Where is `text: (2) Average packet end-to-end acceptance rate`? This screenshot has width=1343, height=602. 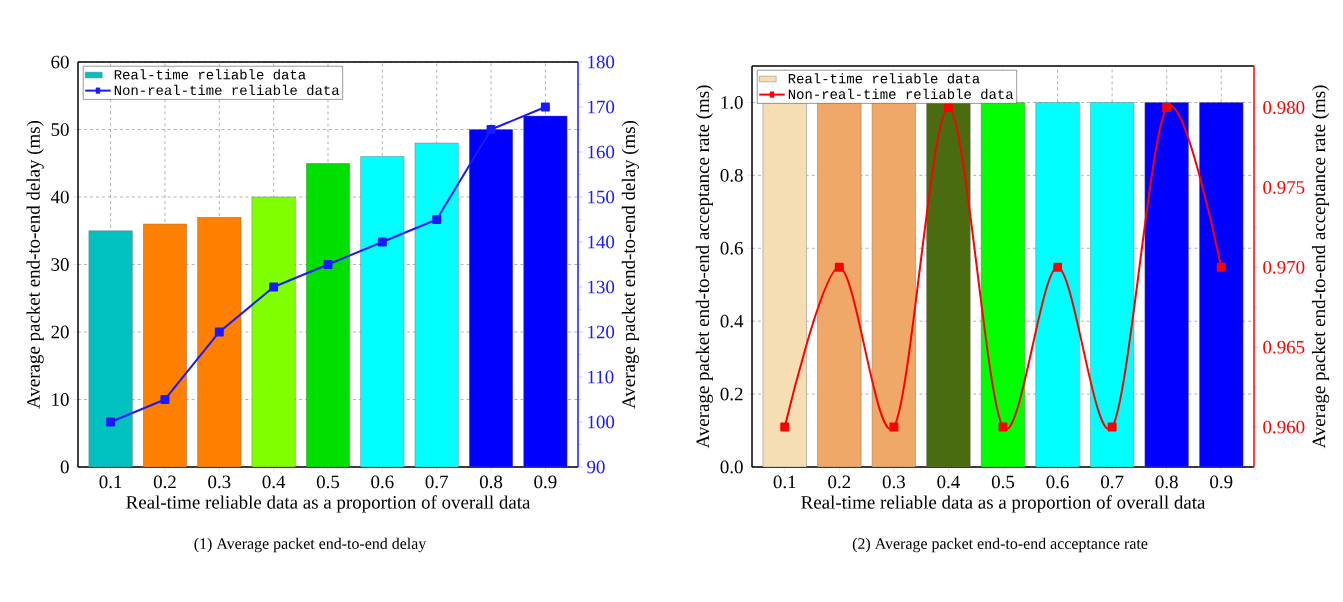
text: (2) Average packet end-to-end acceptance rate is located at coordinates (1000, 545).